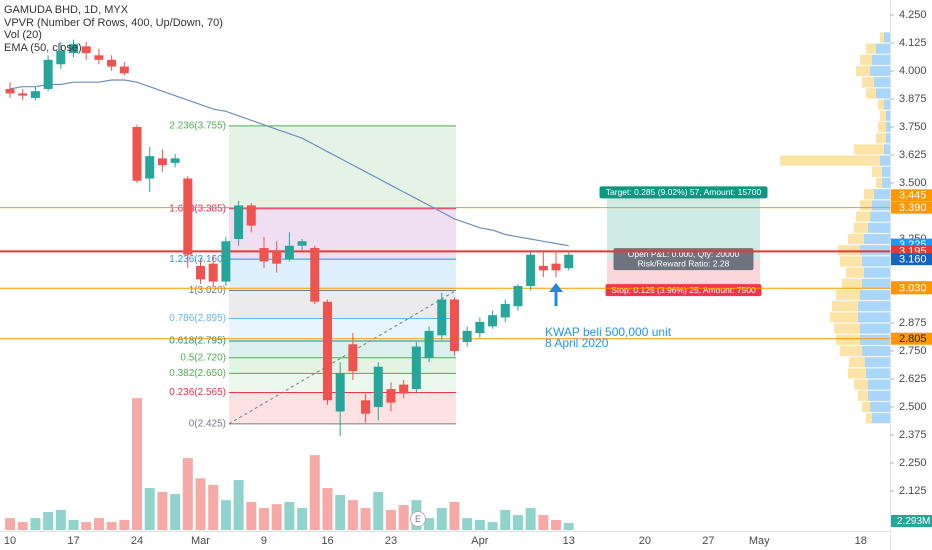 This screenshot has height=550, width=932. What do you see at coordinates (683, 290) in the screenshot?
I see `position-label-bg` at bounding box center [683, 290].